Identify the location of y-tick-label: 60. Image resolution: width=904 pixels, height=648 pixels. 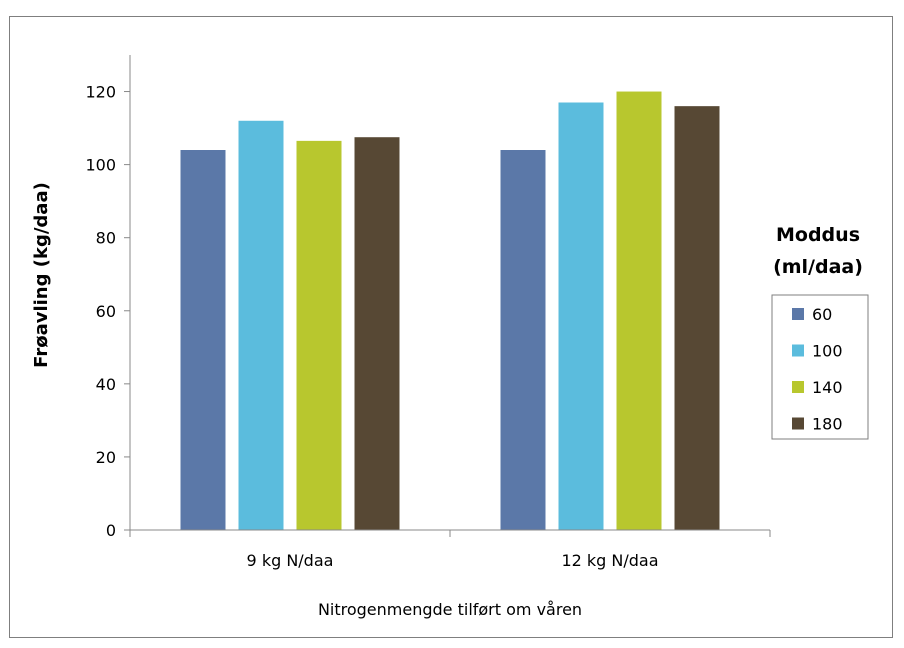
(106, 311).